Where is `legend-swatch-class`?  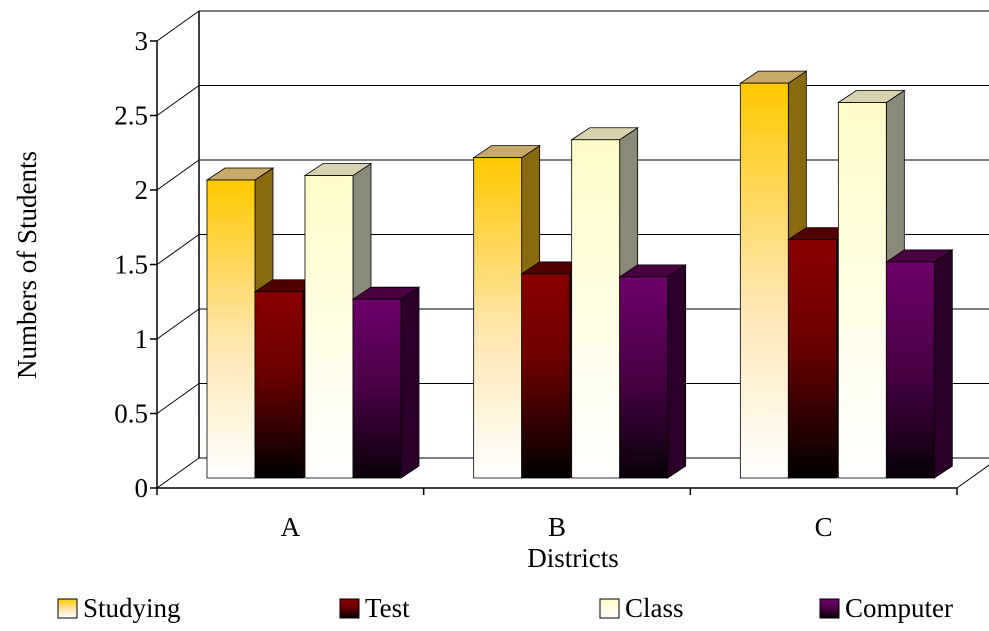 legend-swatch-class is located at coordinates (609, 608).